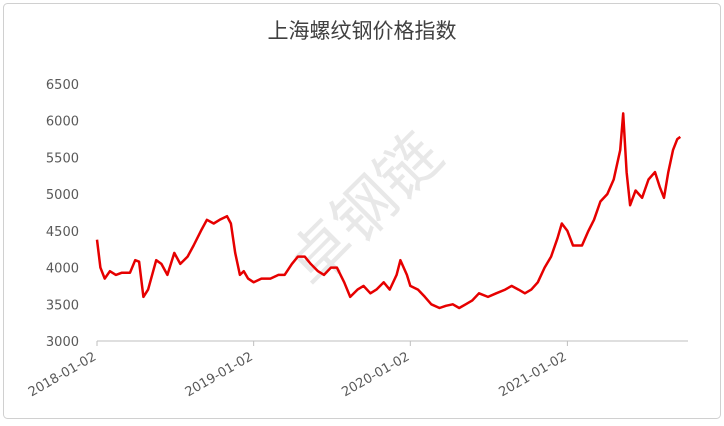  What do you see at coordinates (62, 232) in the screenshot?
I see `y-tick-label: 4500` at bounding box center [62, 232].